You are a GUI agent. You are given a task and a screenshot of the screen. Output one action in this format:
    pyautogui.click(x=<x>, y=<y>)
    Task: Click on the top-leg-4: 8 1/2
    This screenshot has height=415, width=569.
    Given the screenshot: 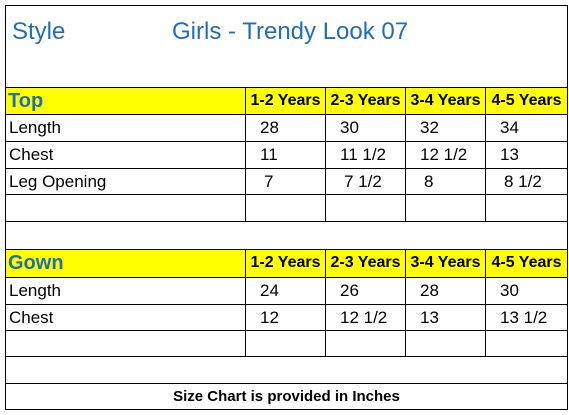 What is the action you would take?
    pyautogui.click(x=527, y=182)
    